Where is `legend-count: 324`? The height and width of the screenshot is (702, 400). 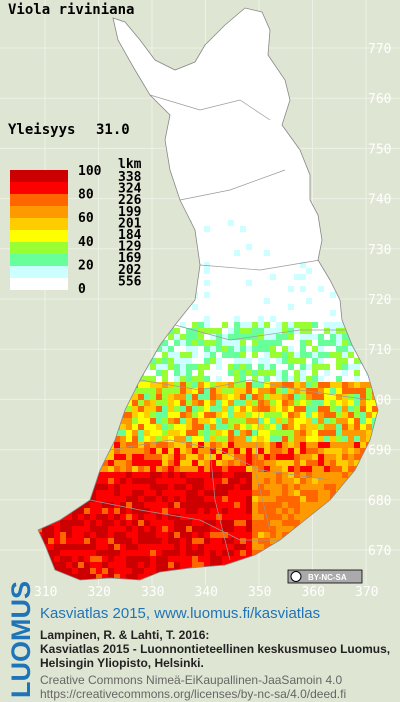
legend-count: 324 is located at coordinates (130, 189).